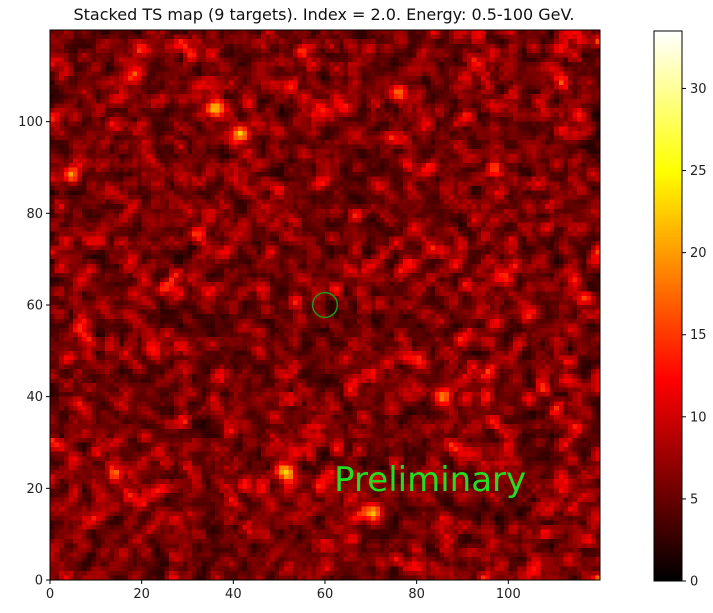 The height and width of the screenshot is (613, 713). Describe the element at coordinates (698, 89) in the screenshot. I see `colorbar-tick-label: 30` at that location.